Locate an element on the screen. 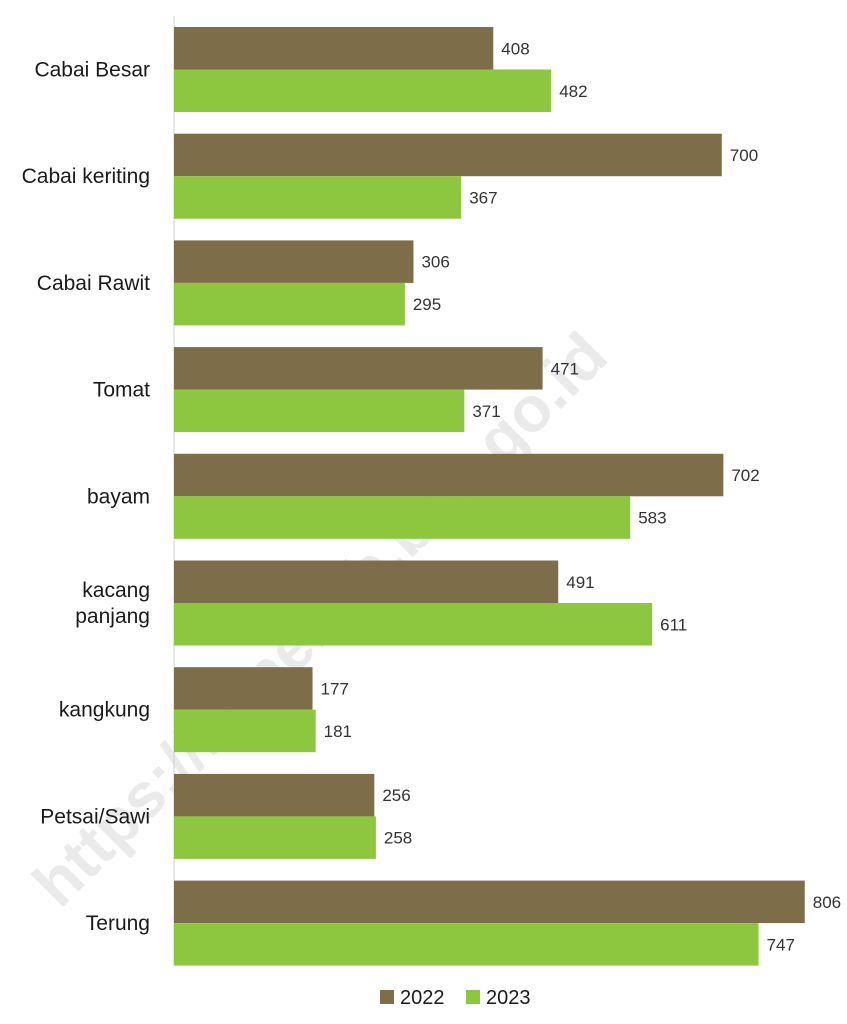 This screenshot has height=1024, width=847. data-label: 700 is located at coordinates (744, 155).